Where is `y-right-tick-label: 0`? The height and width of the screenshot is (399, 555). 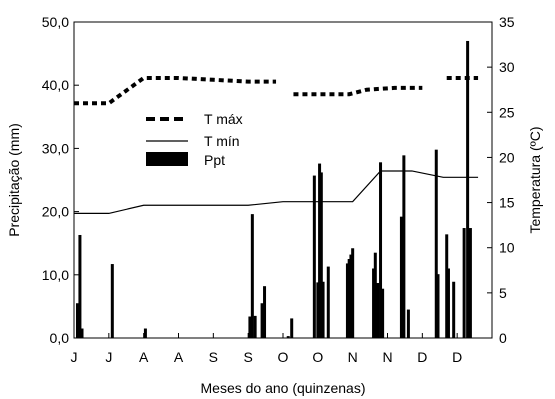
y-right-tick-label: 0 is located at coordinates (503, 338).